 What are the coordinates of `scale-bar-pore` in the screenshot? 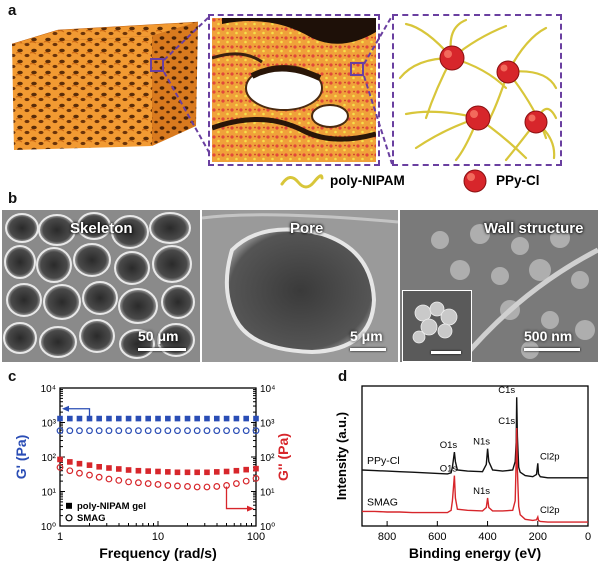 It's located at (368, 349).